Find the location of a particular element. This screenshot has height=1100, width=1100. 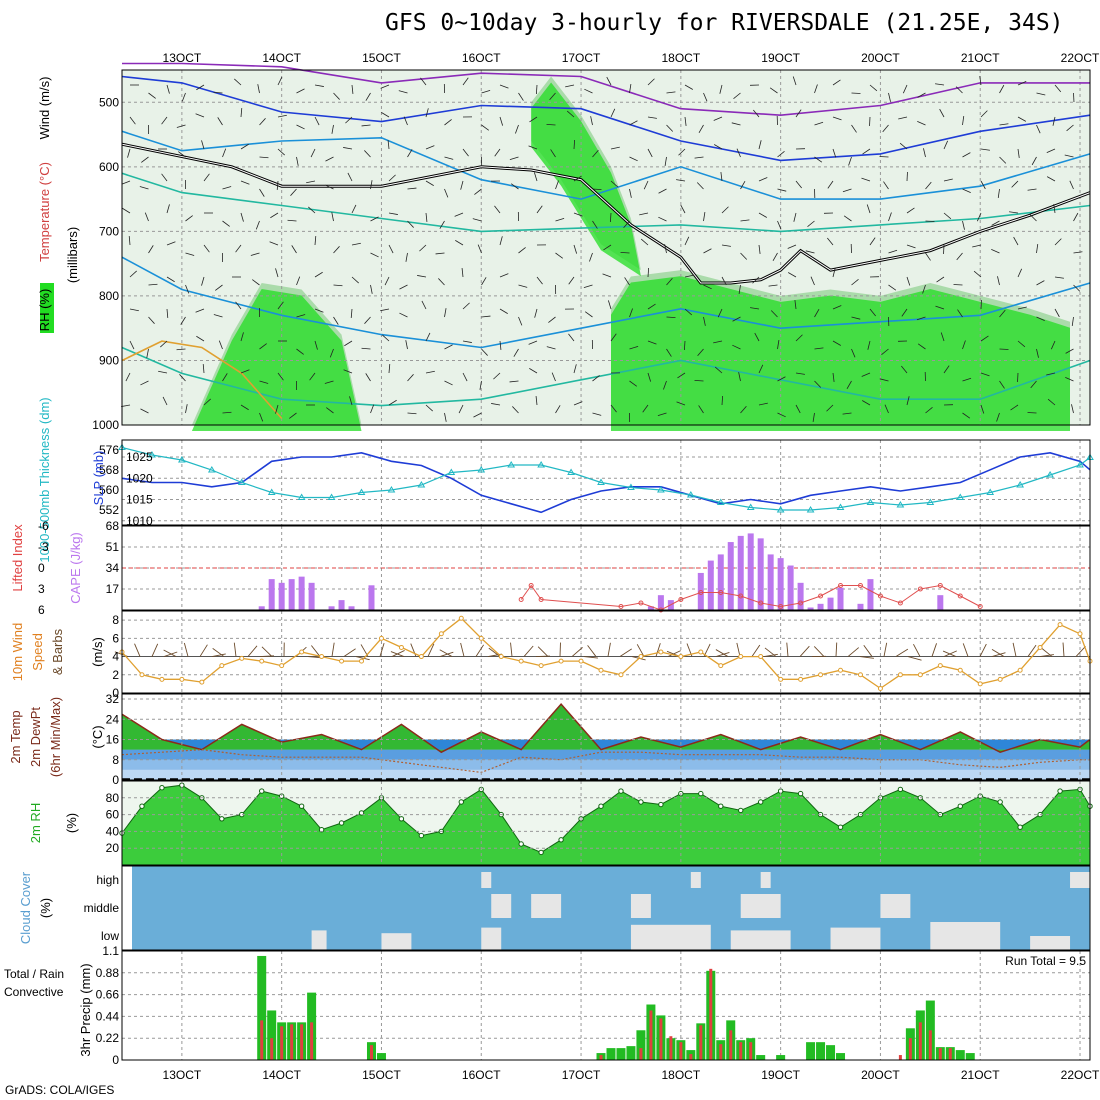

y-axis-label-rh: RH (%) is located at coordinates (44, 310).